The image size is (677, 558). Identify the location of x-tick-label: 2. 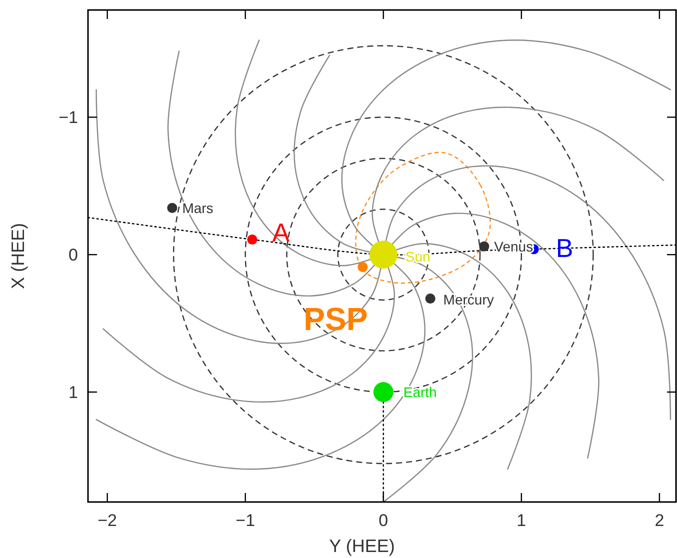
(659, 520).